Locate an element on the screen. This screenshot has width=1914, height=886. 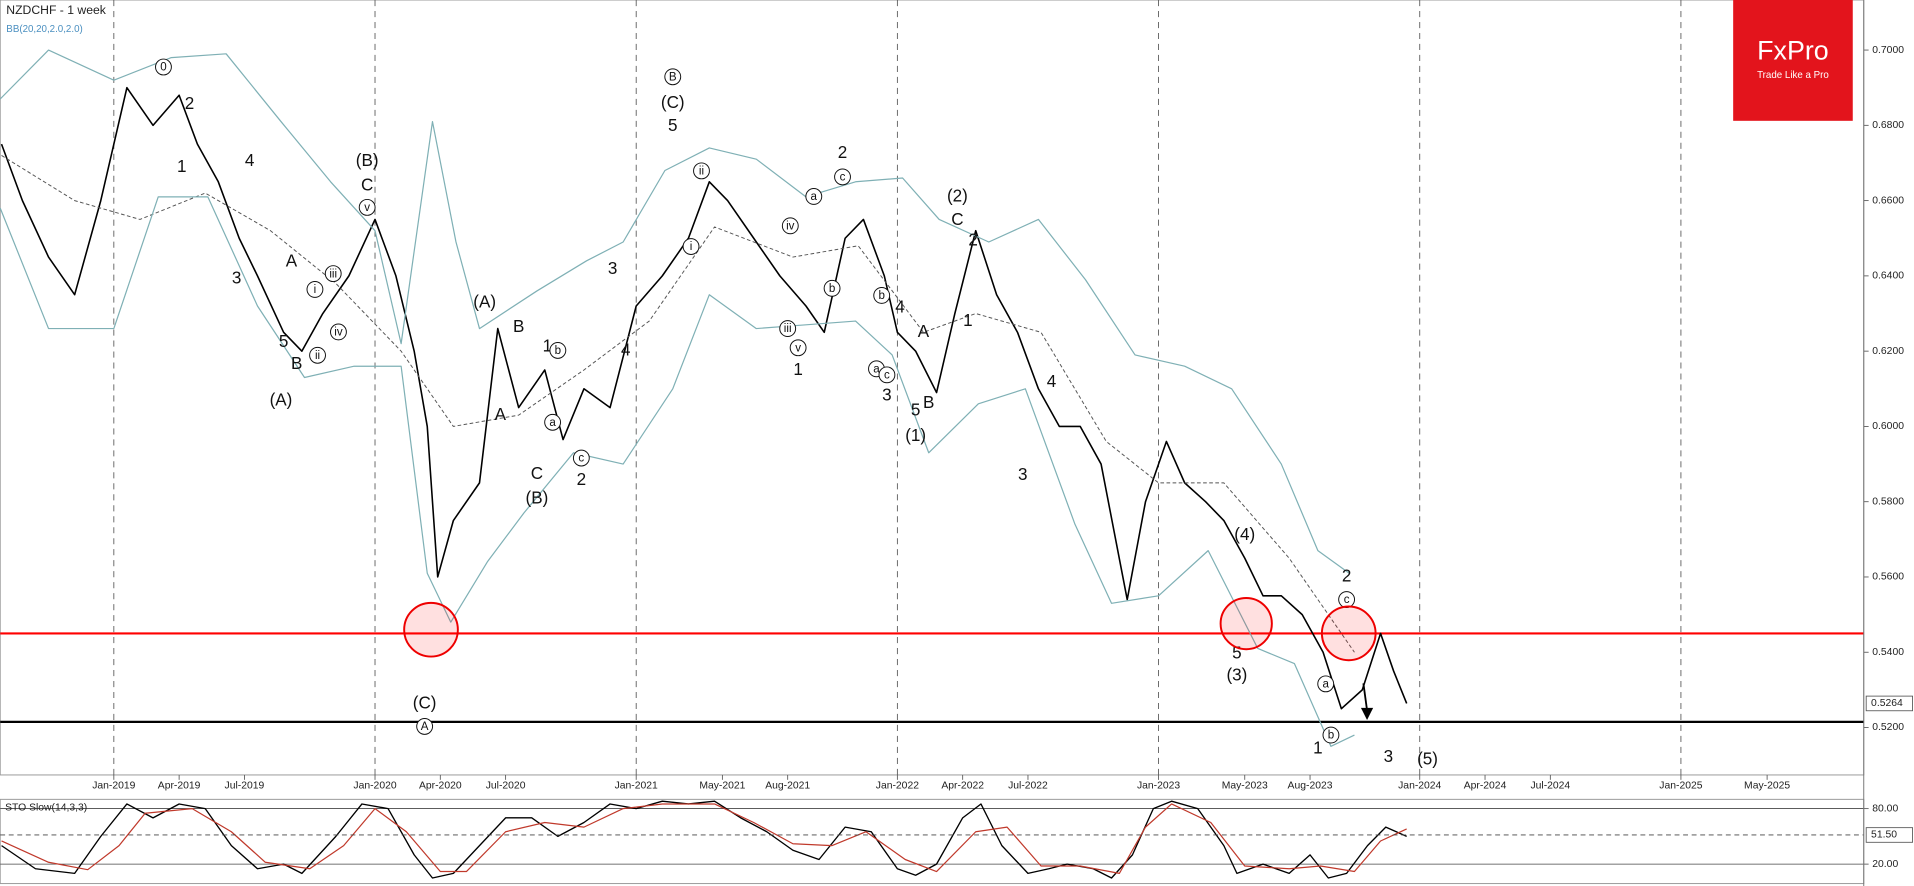
arrow-head is located at coordinates (1367, 714).